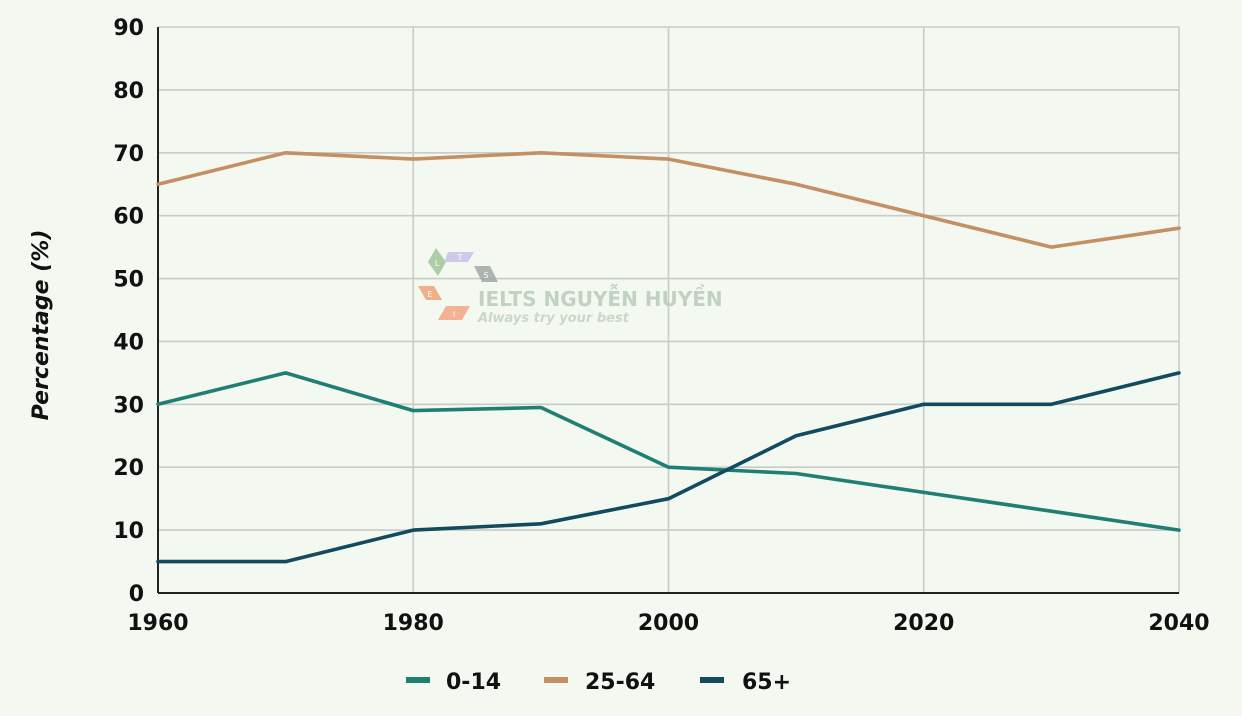 This screenshot has height=716, width=1242. What do you see at coordinates (413, 623) in the screenshot?
I see `x-tick-label: 1980` at bounding box center [413, 623].